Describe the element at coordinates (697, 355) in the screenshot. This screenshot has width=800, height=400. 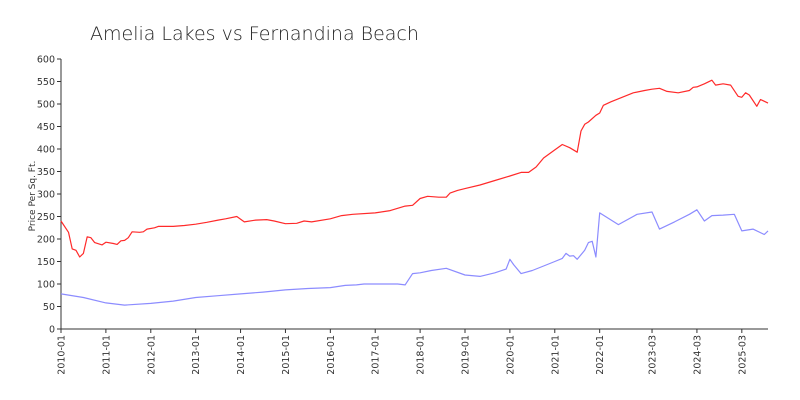
I see `x-tick-label: 2024-03` at that location.